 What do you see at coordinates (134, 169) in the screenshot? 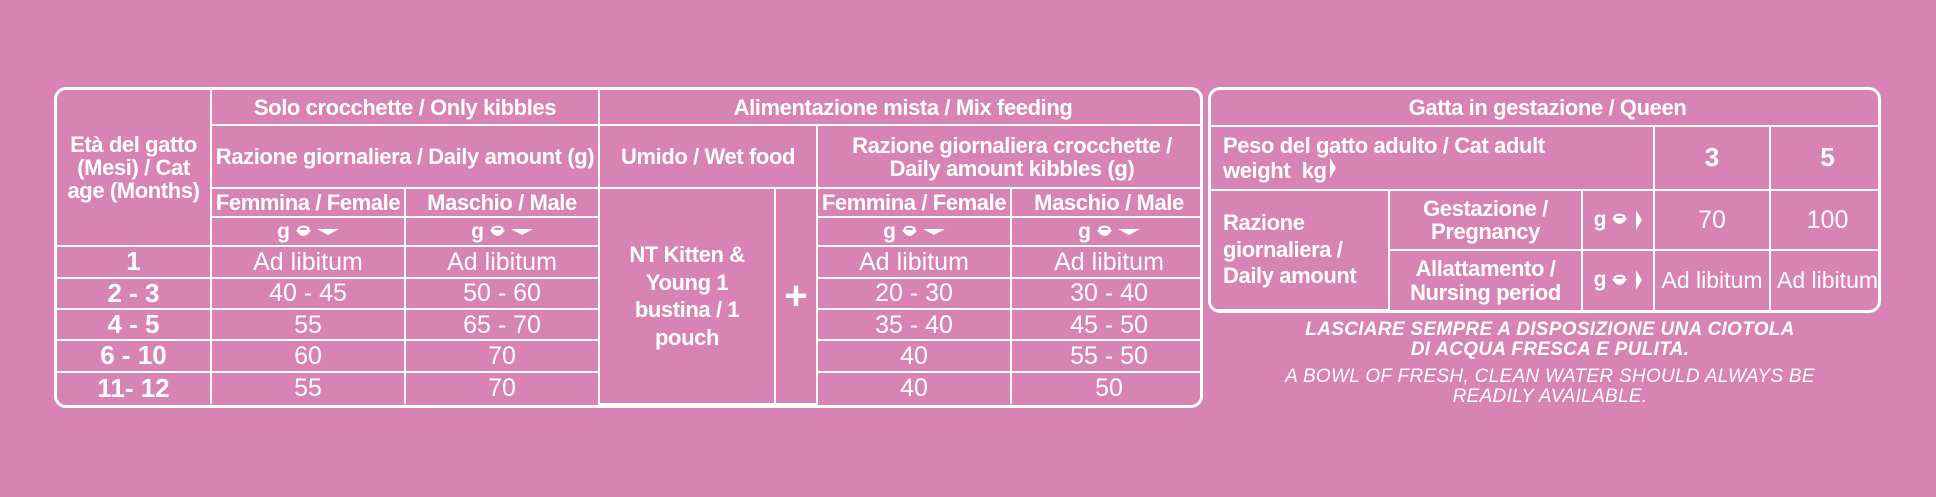
I see `cat-age-header: Età del gatto (Mesi) / Cat age (Months)` at bounding box center [134, 169].